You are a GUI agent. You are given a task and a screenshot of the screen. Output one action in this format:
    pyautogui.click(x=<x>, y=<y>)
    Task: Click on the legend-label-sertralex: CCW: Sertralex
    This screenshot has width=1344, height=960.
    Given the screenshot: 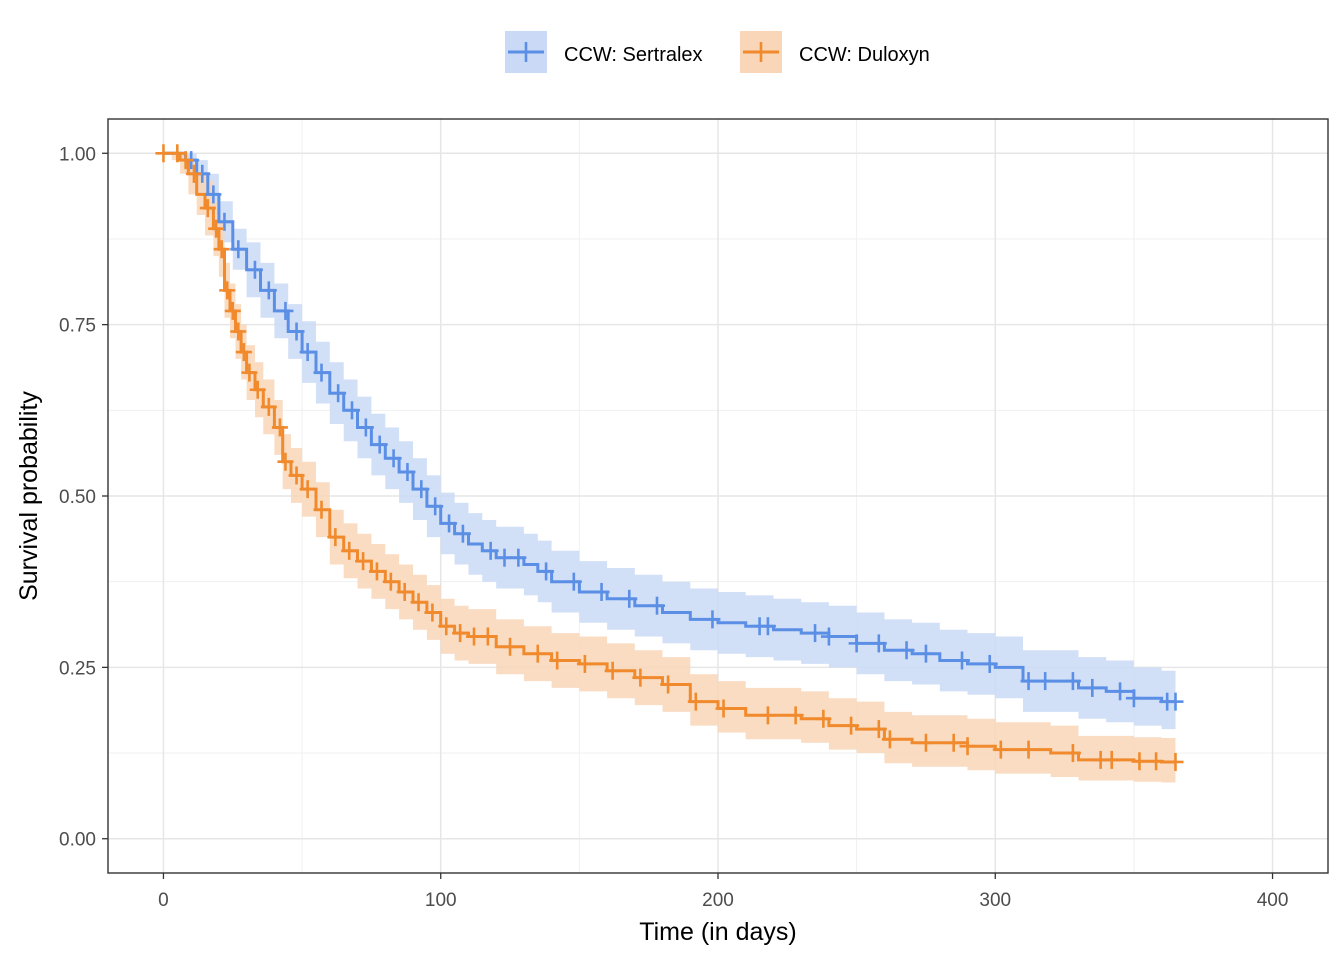 What is the action you would take?
    pyautogui.click(x=633, y=55)
    